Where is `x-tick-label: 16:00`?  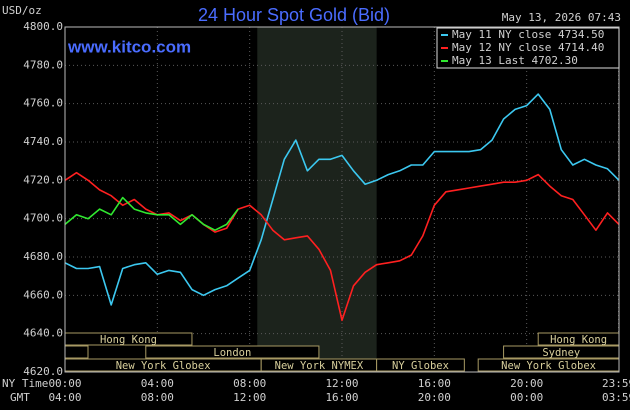
x-tick-label: 16:00 is located at coordinates (434, 383).